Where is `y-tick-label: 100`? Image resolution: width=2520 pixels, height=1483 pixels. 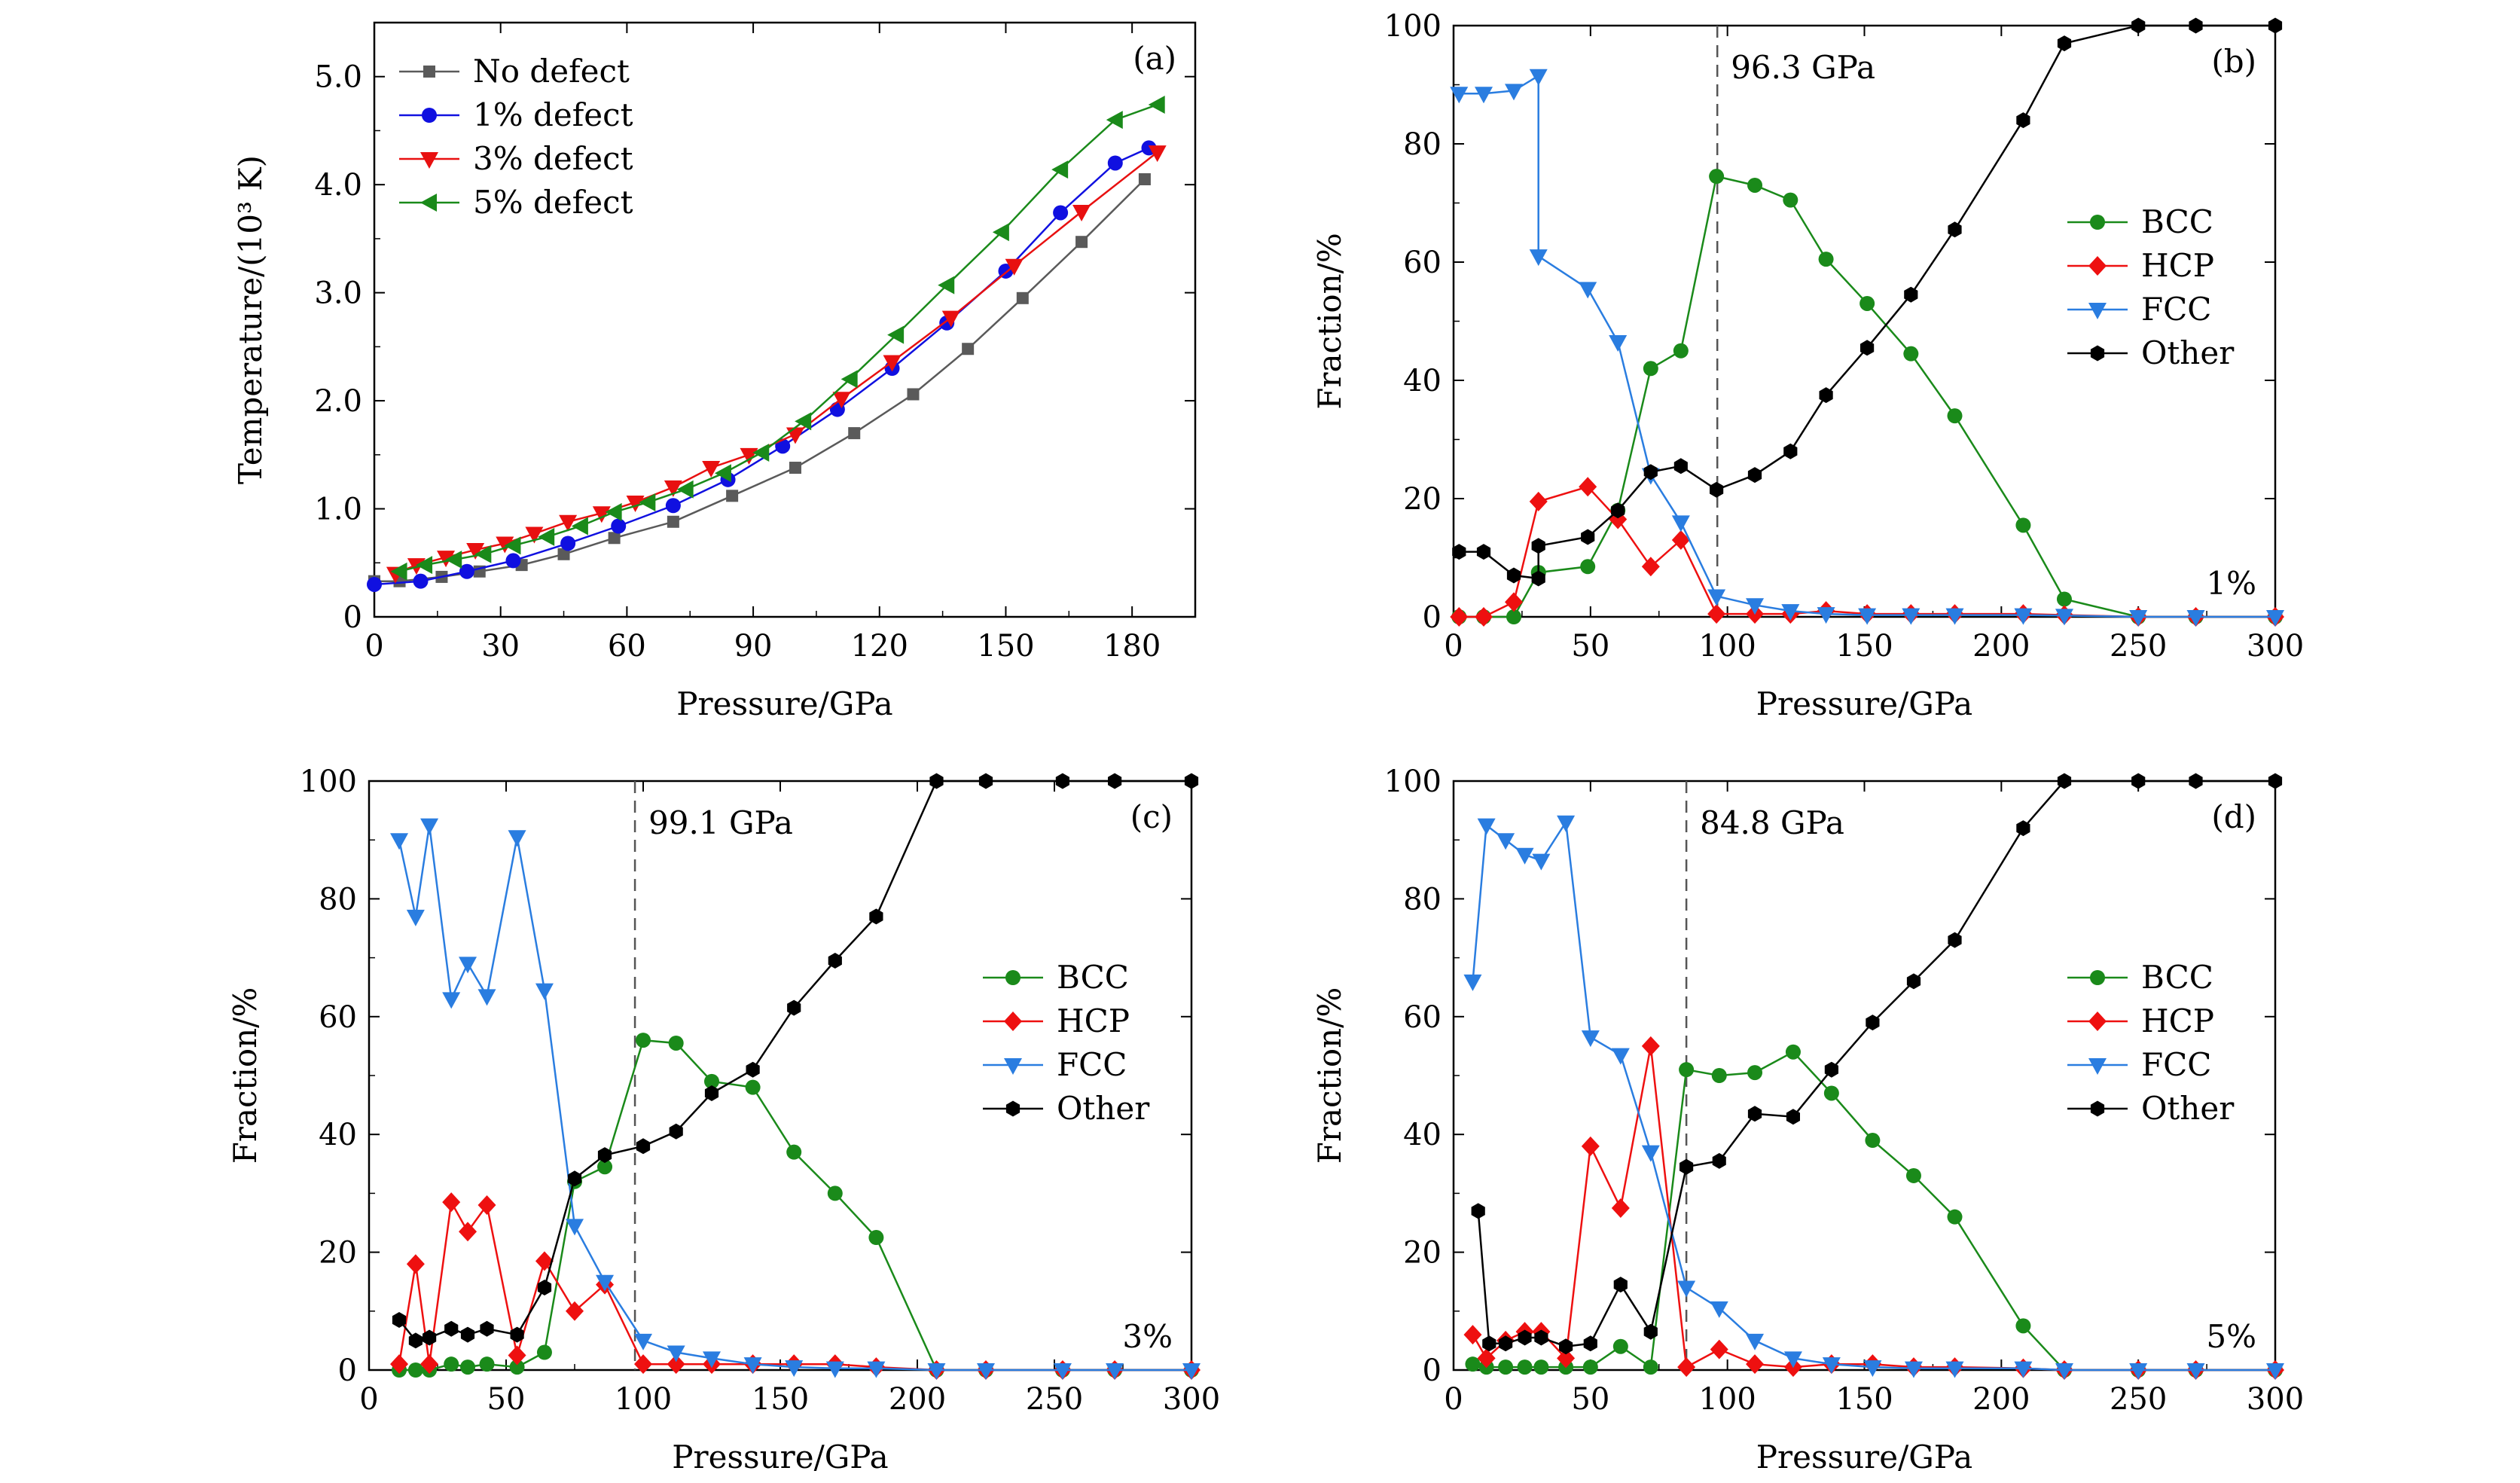 y-tick-label: 100 is located at coordinates (1413, 781).